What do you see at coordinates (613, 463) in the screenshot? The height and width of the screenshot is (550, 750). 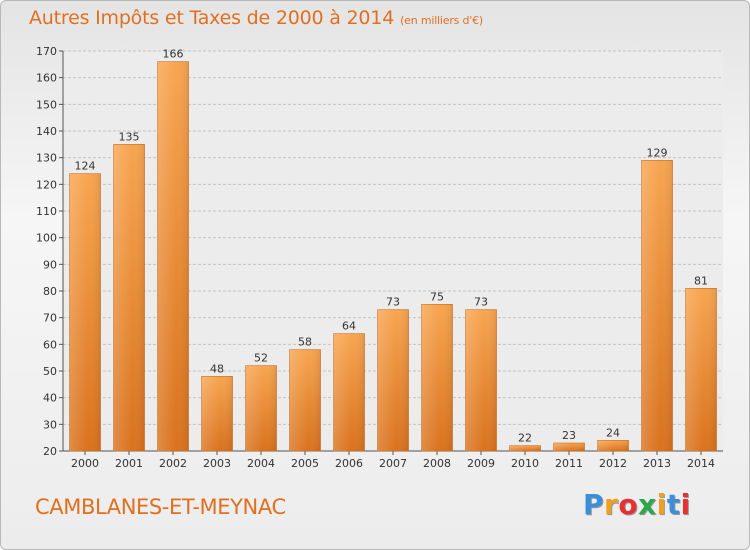 I see `x-tick-label: 2012` at bounding box center [613, 463].